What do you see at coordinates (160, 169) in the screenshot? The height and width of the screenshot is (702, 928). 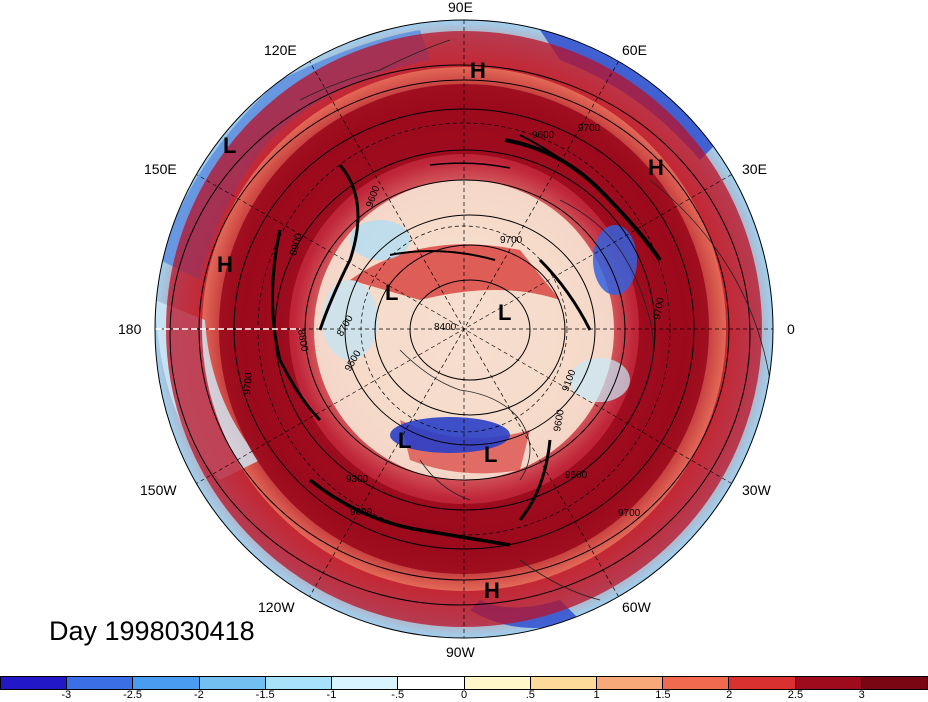 I see `lon-label: 150E` at bounding box center [160, 169].